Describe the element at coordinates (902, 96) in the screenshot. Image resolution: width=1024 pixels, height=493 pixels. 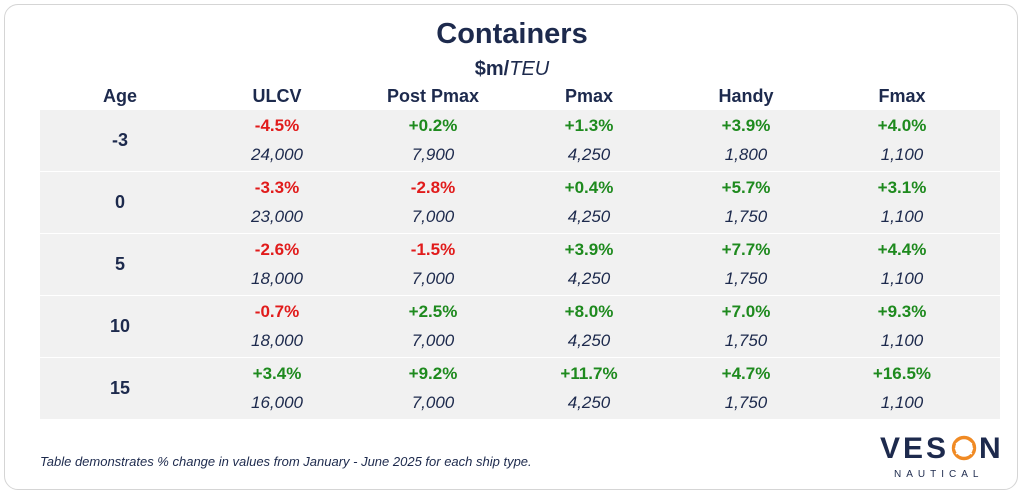
I see `column-header-fmax: Fmax` at that location.